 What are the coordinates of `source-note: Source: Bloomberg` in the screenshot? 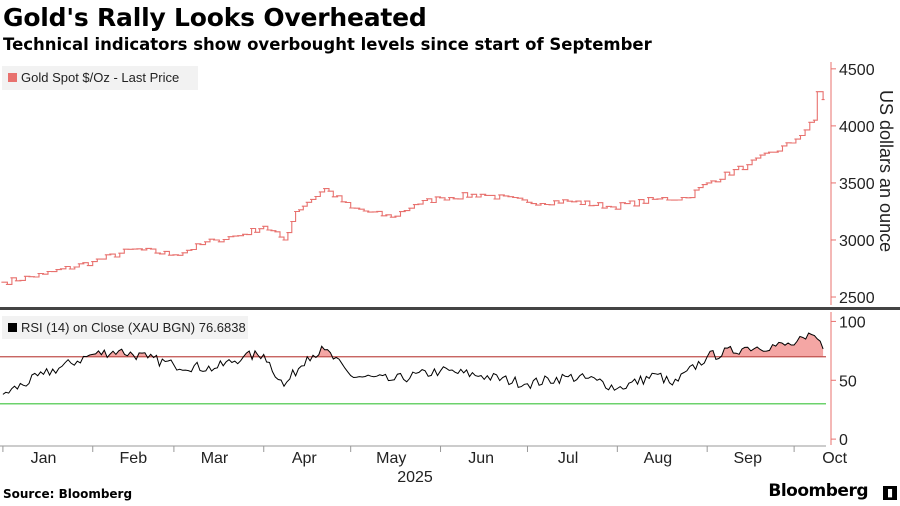 It's located at (68, 494).